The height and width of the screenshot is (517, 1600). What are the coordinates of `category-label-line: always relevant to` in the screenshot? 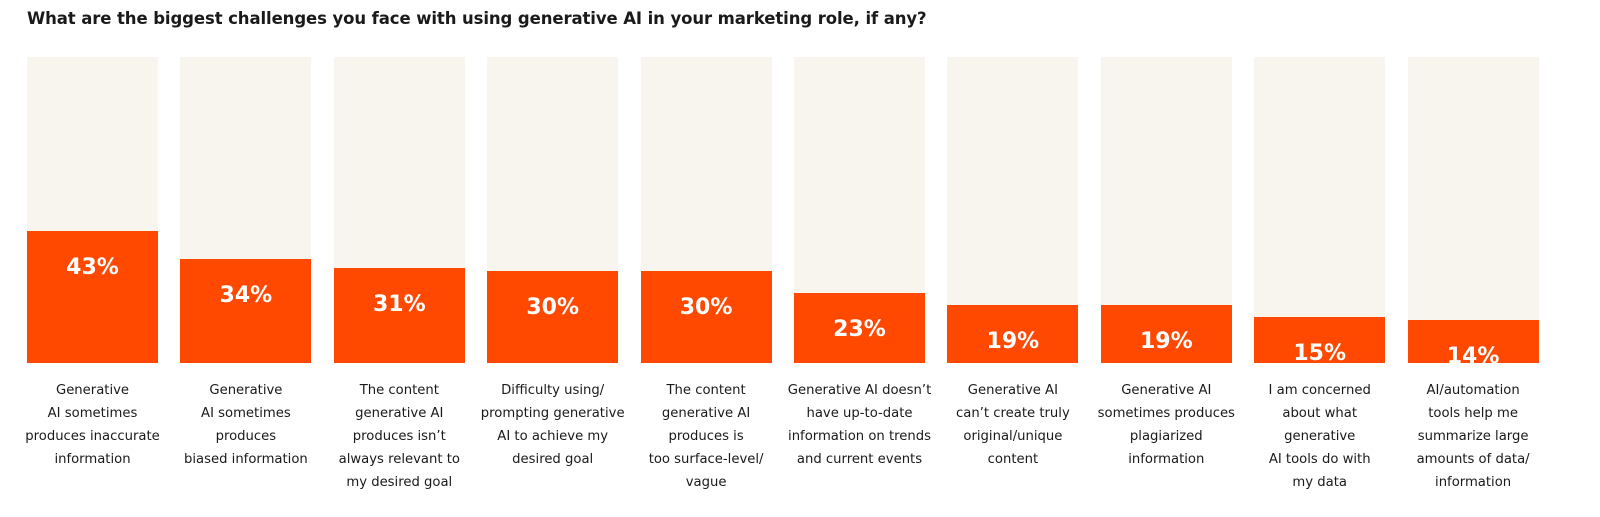 It's located at (399, 459).